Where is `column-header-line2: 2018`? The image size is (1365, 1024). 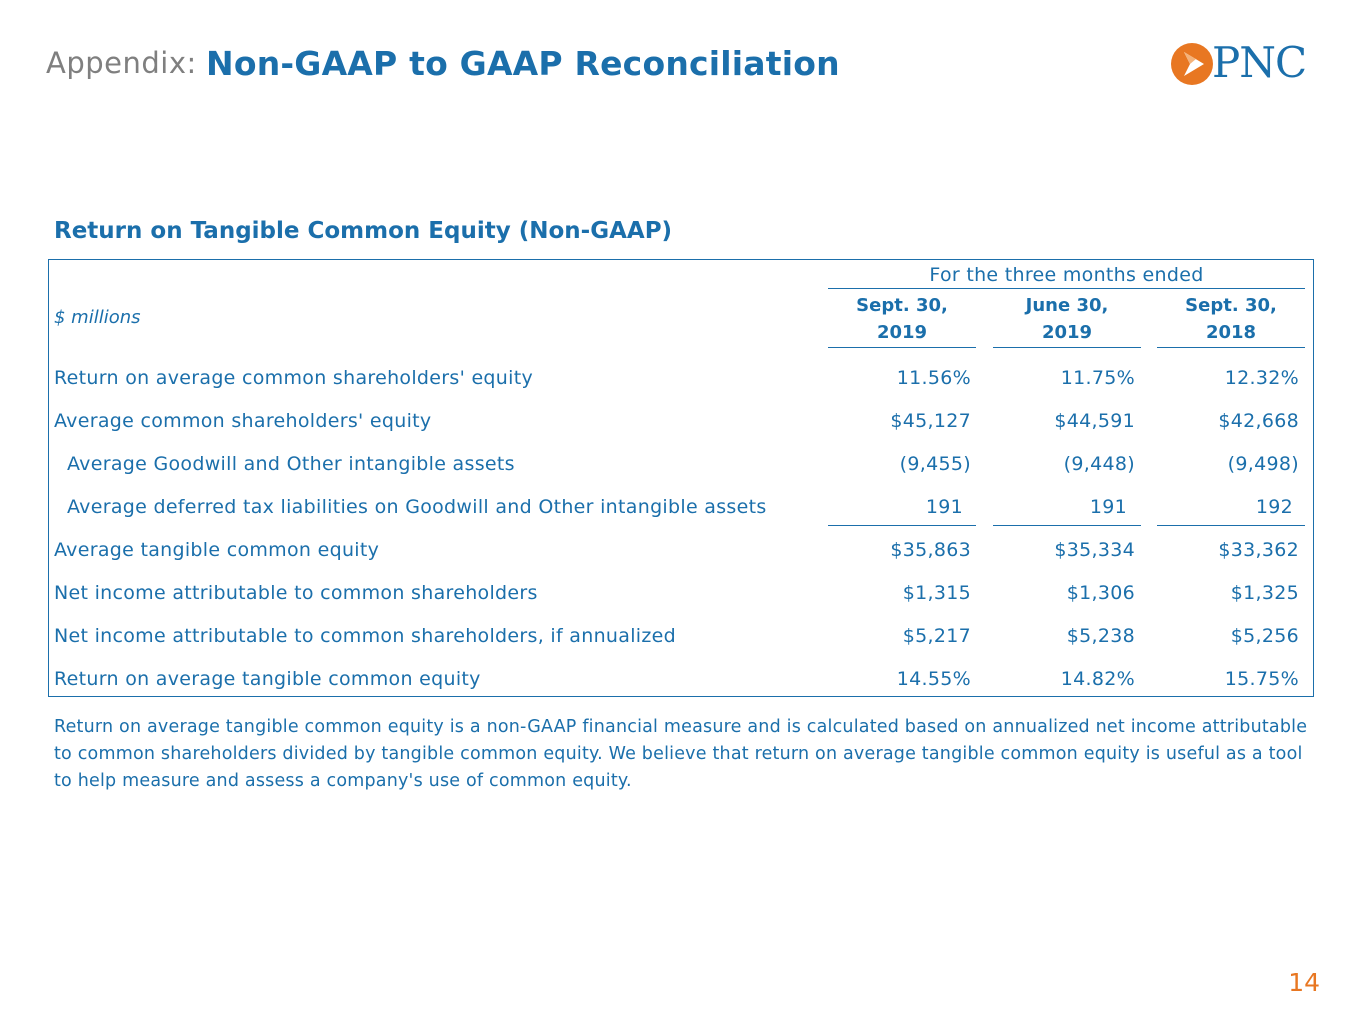
column-header-line2: 2018 is located at coordinates (1231, 332).